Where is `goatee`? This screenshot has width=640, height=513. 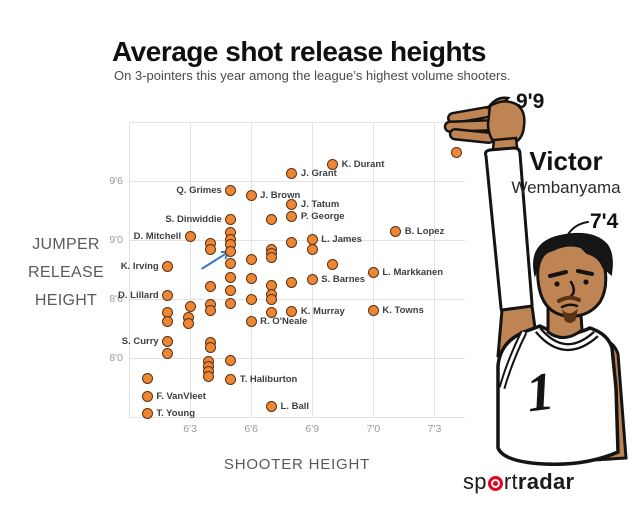 goatee is located at coordinates (570, 315).